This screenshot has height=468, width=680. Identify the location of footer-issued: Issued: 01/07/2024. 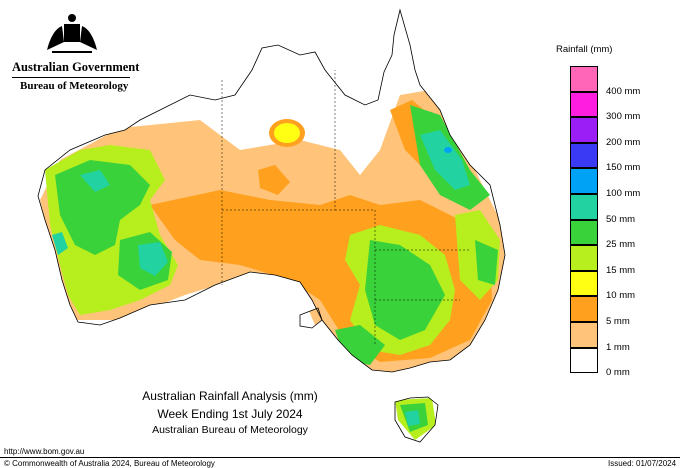
(642, 463).